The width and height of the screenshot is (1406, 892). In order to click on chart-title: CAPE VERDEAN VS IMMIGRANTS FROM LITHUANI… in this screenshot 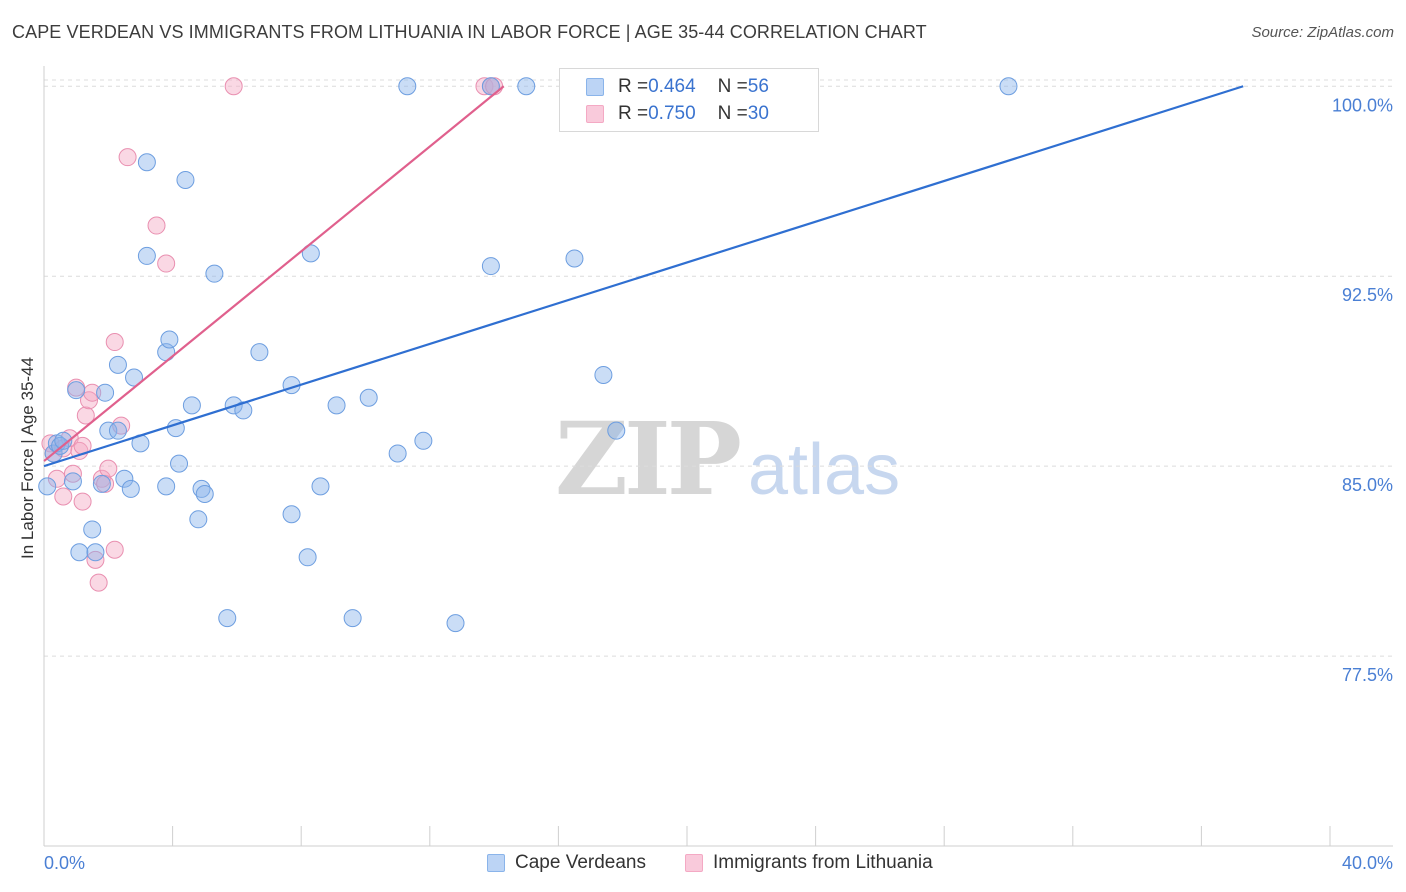, I will do `click(469, 32)`.